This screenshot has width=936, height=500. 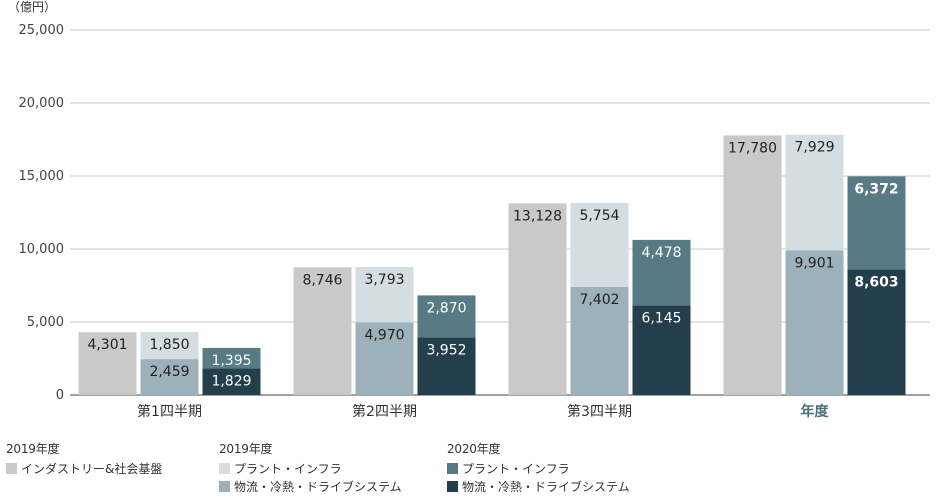 I want to click on y-tick-label: 10,000, so click(x=42, y=249).